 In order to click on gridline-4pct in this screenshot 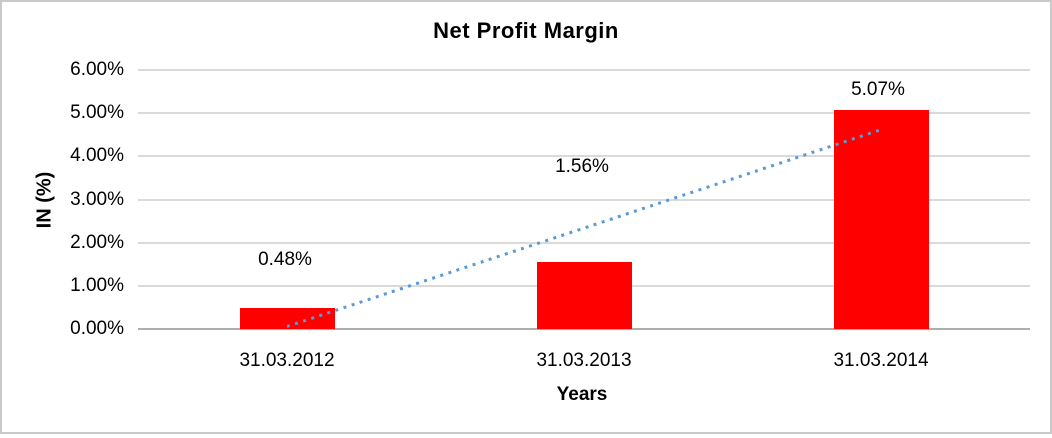, I will do `click(584, 156)`.